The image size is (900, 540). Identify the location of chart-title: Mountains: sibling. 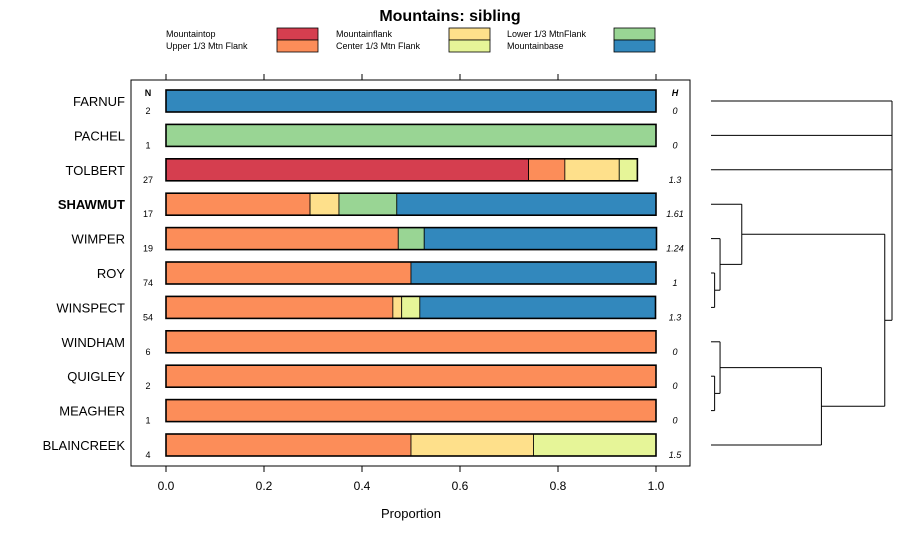
(449, 16).